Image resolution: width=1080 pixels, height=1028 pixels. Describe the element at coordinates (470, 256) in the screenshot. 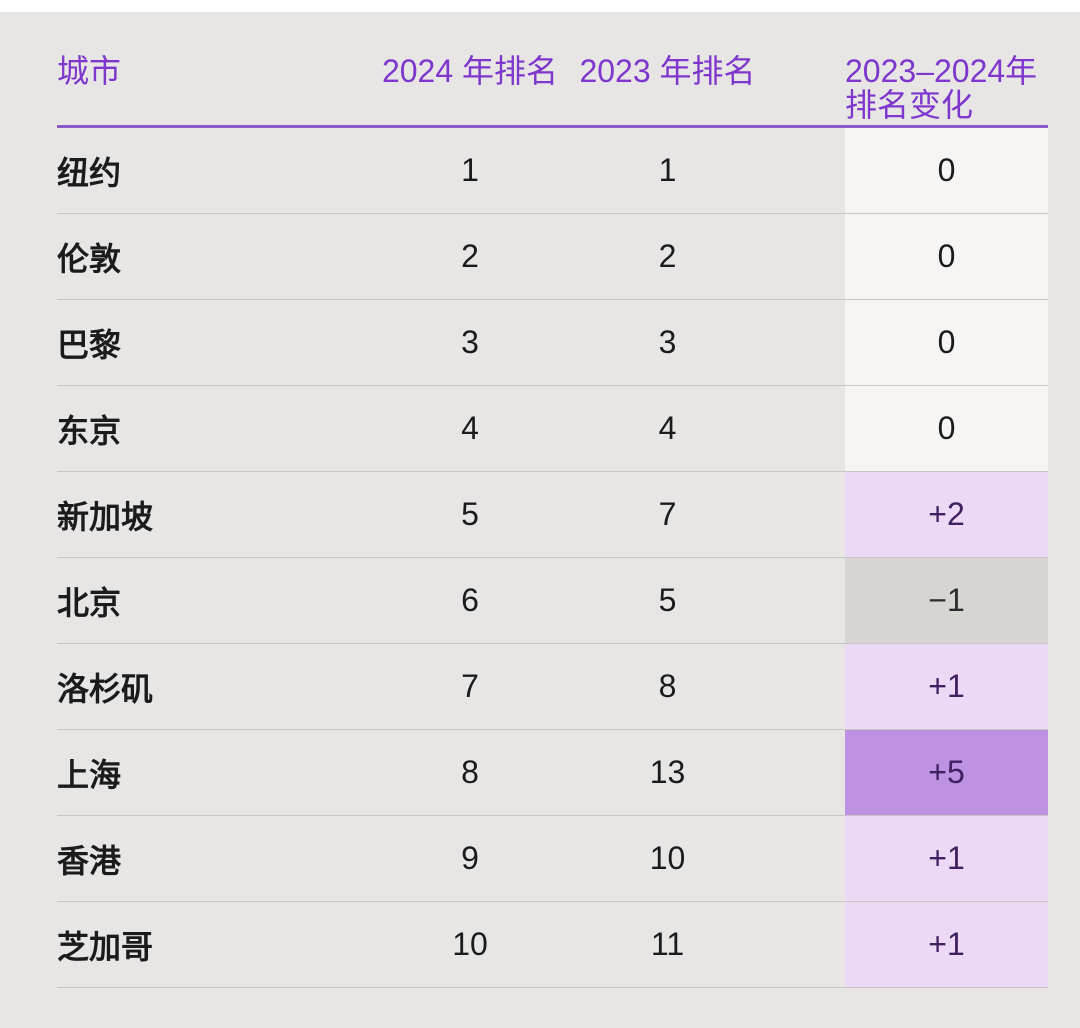

I see `rank-2024-value: 2` at that location.